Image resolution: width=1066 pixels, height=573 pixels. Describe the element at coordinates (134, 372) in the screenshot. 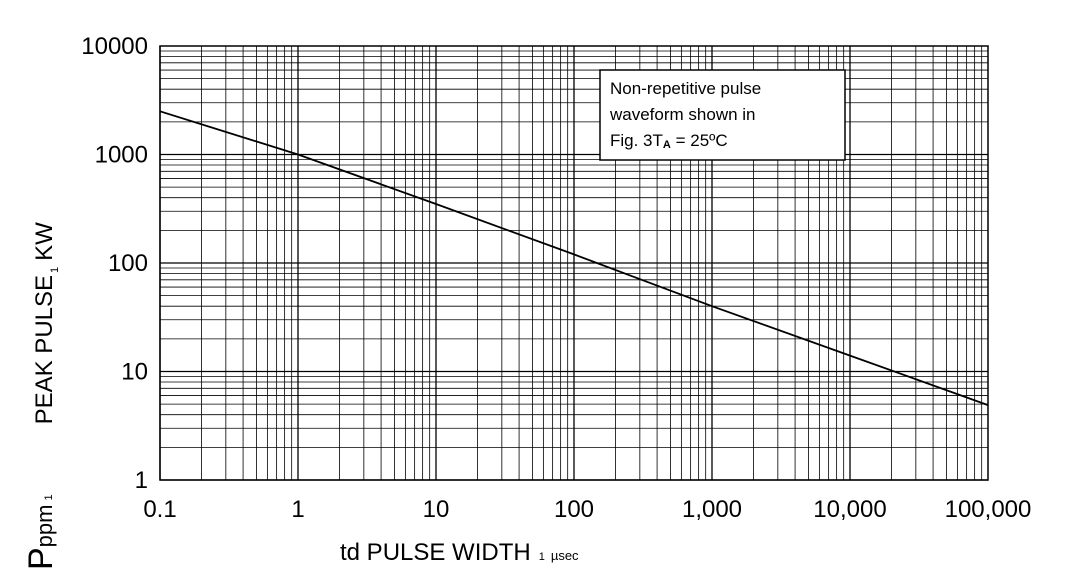

I see `y-tick-label: 10` at that location.